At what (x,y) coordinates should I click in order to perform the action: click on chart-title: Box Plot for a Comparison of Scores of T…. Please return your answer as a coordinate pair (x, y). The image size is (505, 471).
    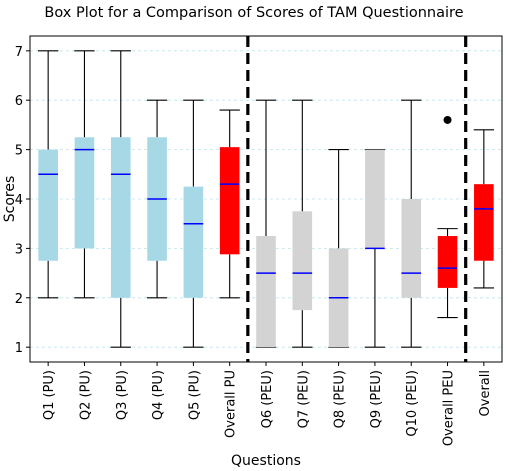
    Looking at the image, I should click on (253, 13).